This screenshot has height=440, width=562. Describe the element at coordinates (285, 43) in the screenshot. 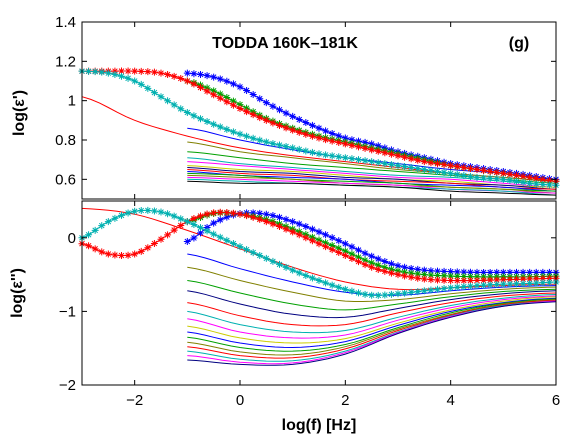

I see `top-title: TODDA 160K–181K` at that location.